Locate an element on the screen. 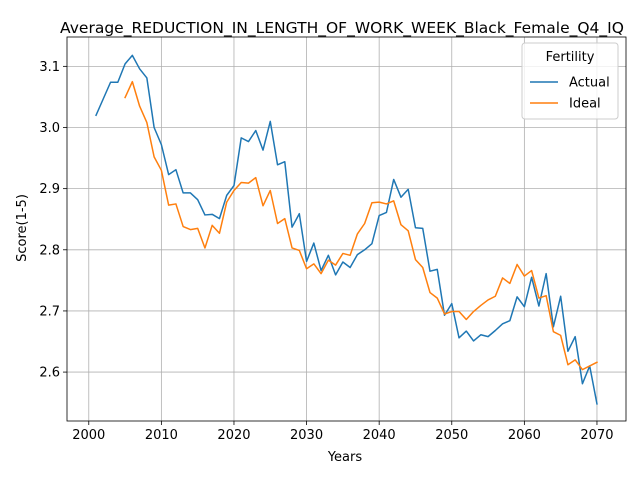 This screenshot has width=640, height=480. legend-box is located at coordinates (570, 81).